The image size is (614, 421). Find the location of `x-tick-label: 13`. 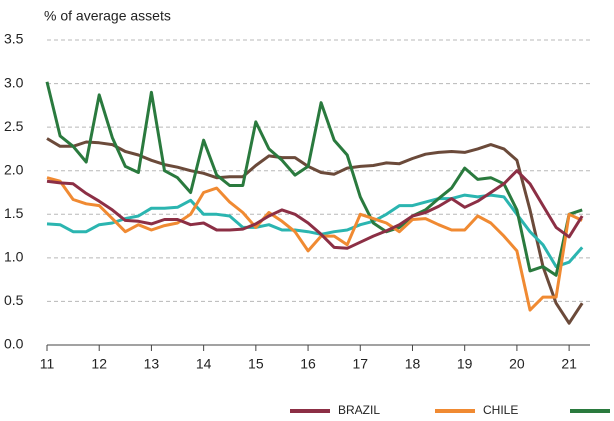

x-tick-label: 13 is located at coordinates (152, 364).